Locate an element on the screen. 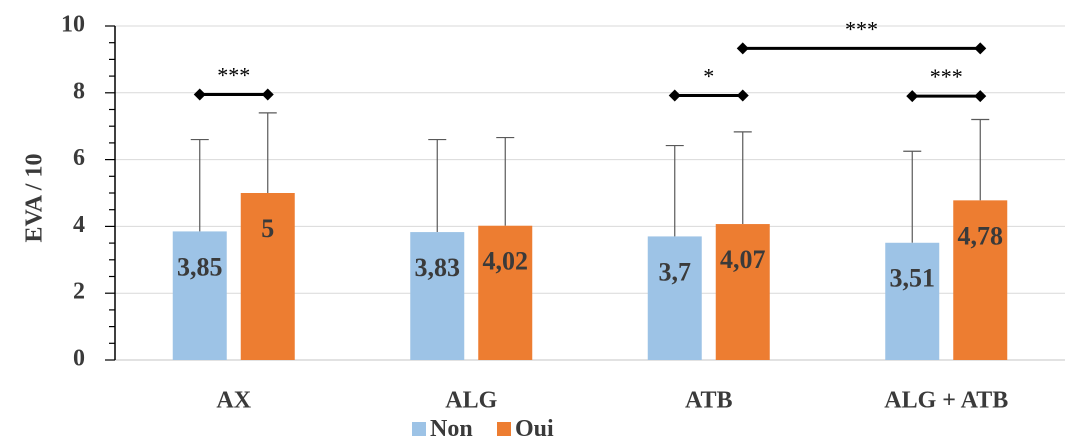 Image resolution: width=1076 pixels, height=446 pixels. y-axis-title: EVA / 10 is located at coordinates (35, 198).